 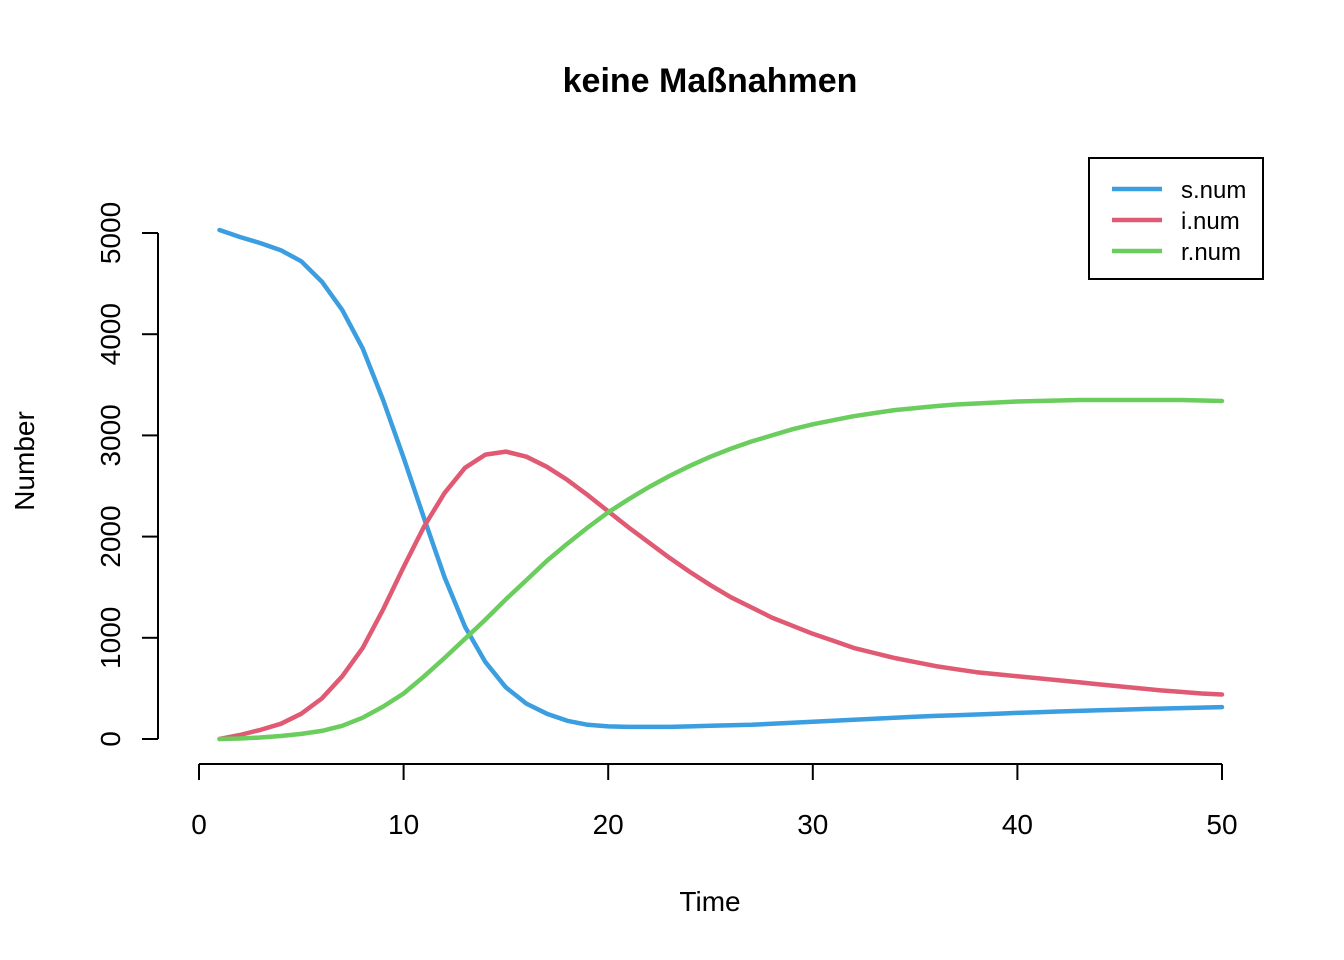 I want to click on y-axis: 0 1000 2000 3000 4000 5000, so click(x=127, y=474).